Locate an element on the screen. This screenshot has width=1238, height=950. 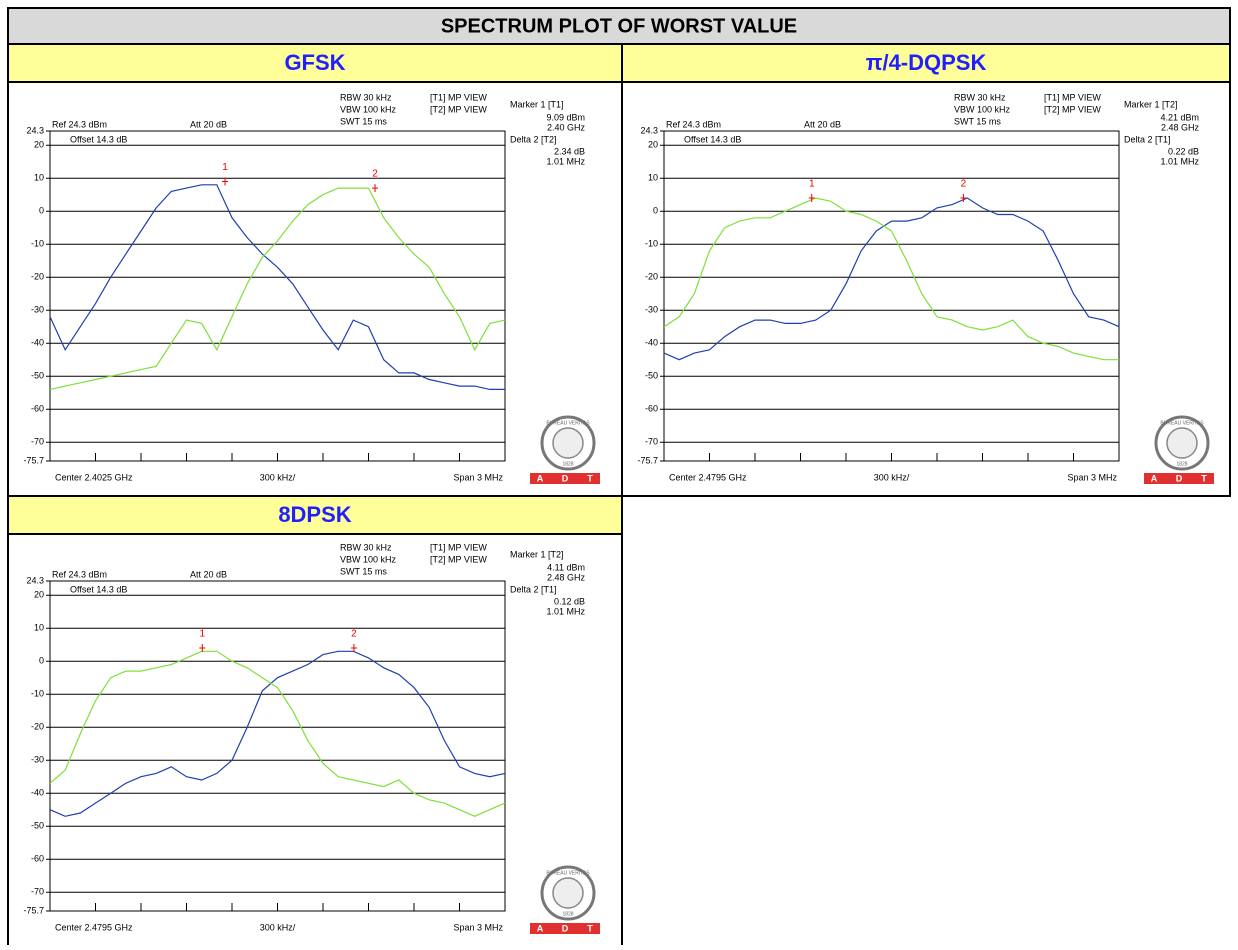
y-tick-label: -40 is located at coordinates (37, 793).